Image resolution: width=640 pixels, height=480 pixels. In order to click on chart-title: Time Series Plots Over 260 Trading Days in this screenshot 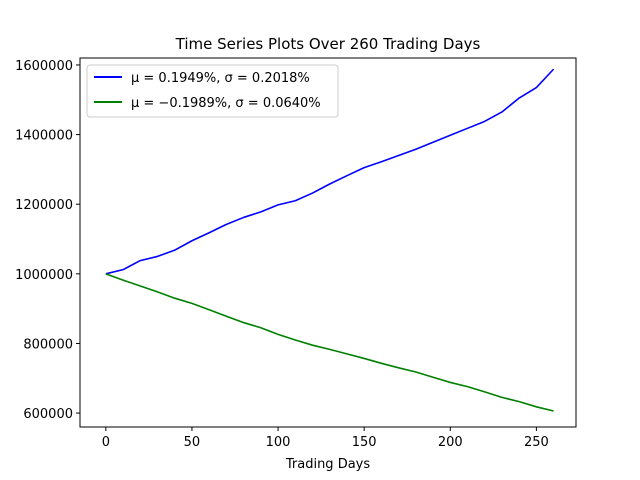, I will do `click(328, 44)`.